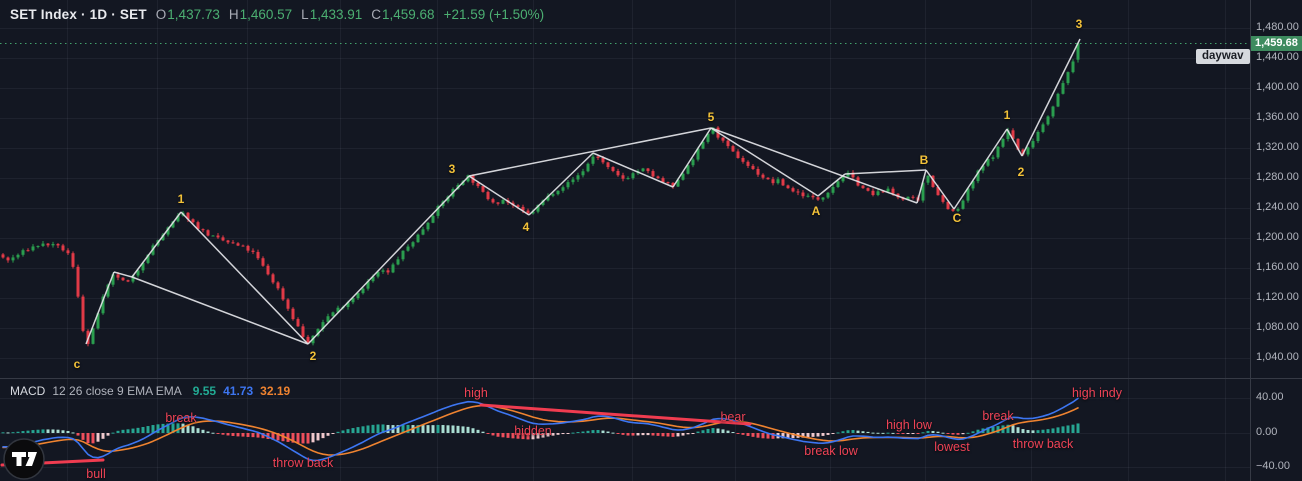  I want to click on macd-line-value: 41.73, so click(238, 391).